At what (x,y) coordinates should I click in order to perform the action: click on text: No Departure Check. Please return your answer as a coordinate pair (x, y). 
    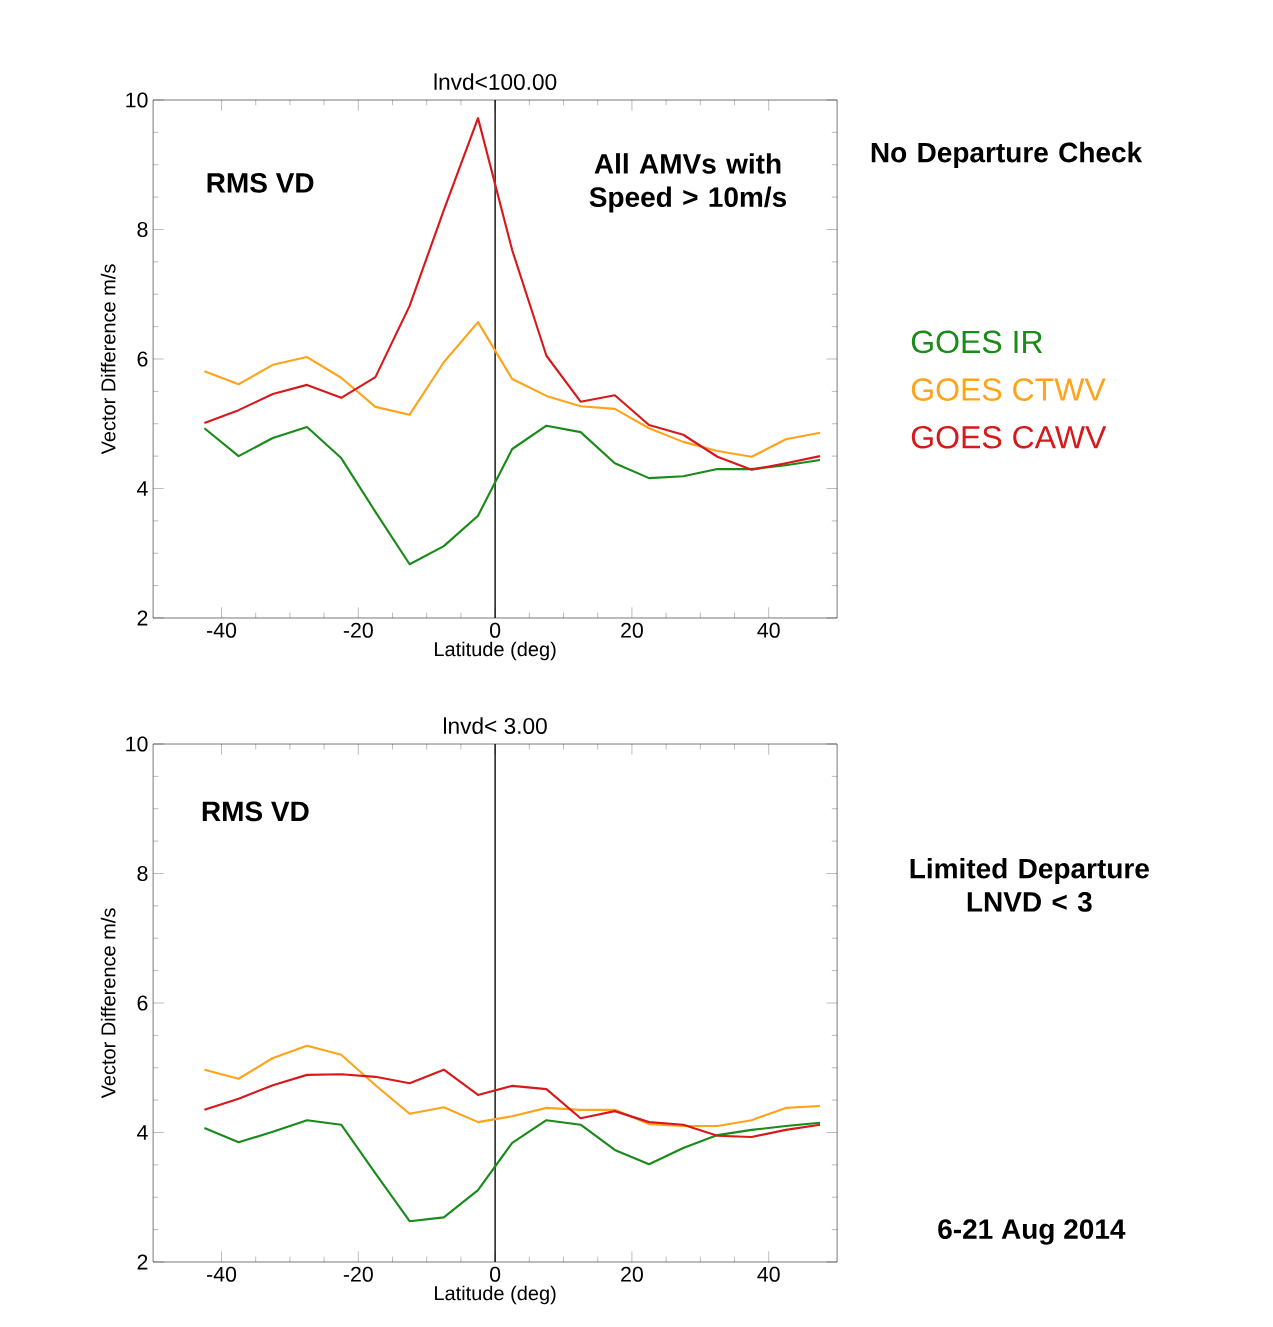
    Looking at the image, I should click on (1007, 154).